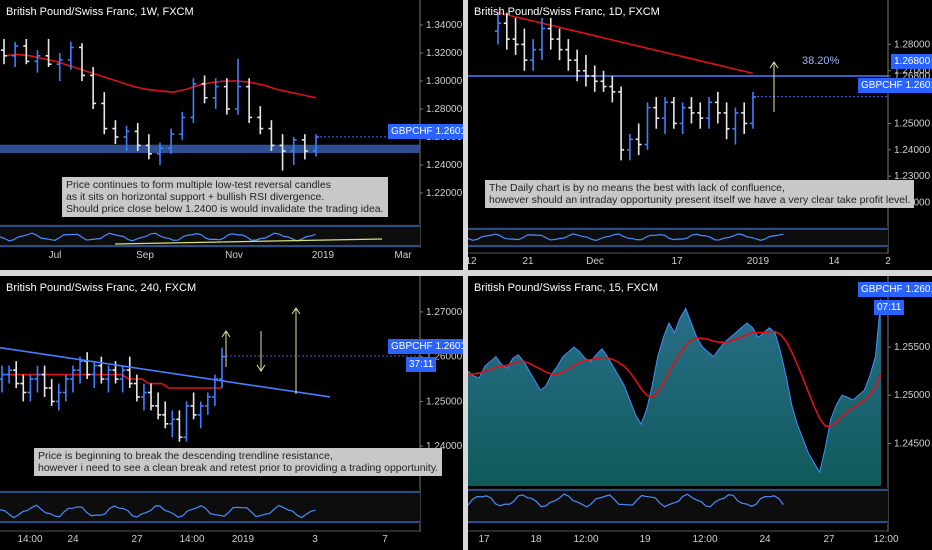 This screenshot has height=550, width=932. I want to click on weekly-x-tick-label: Sep, so click(145, 255).